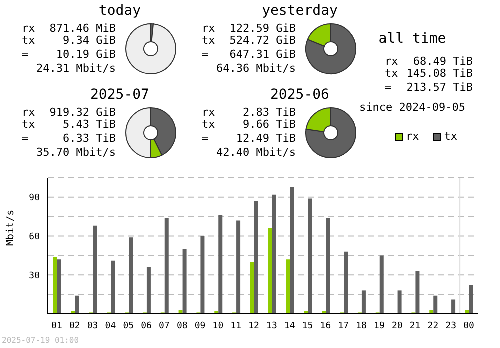 Image resolution: width=500 pixels, height=348 pixels. I want to click on x-tick-label: 23, so click(451, 326).